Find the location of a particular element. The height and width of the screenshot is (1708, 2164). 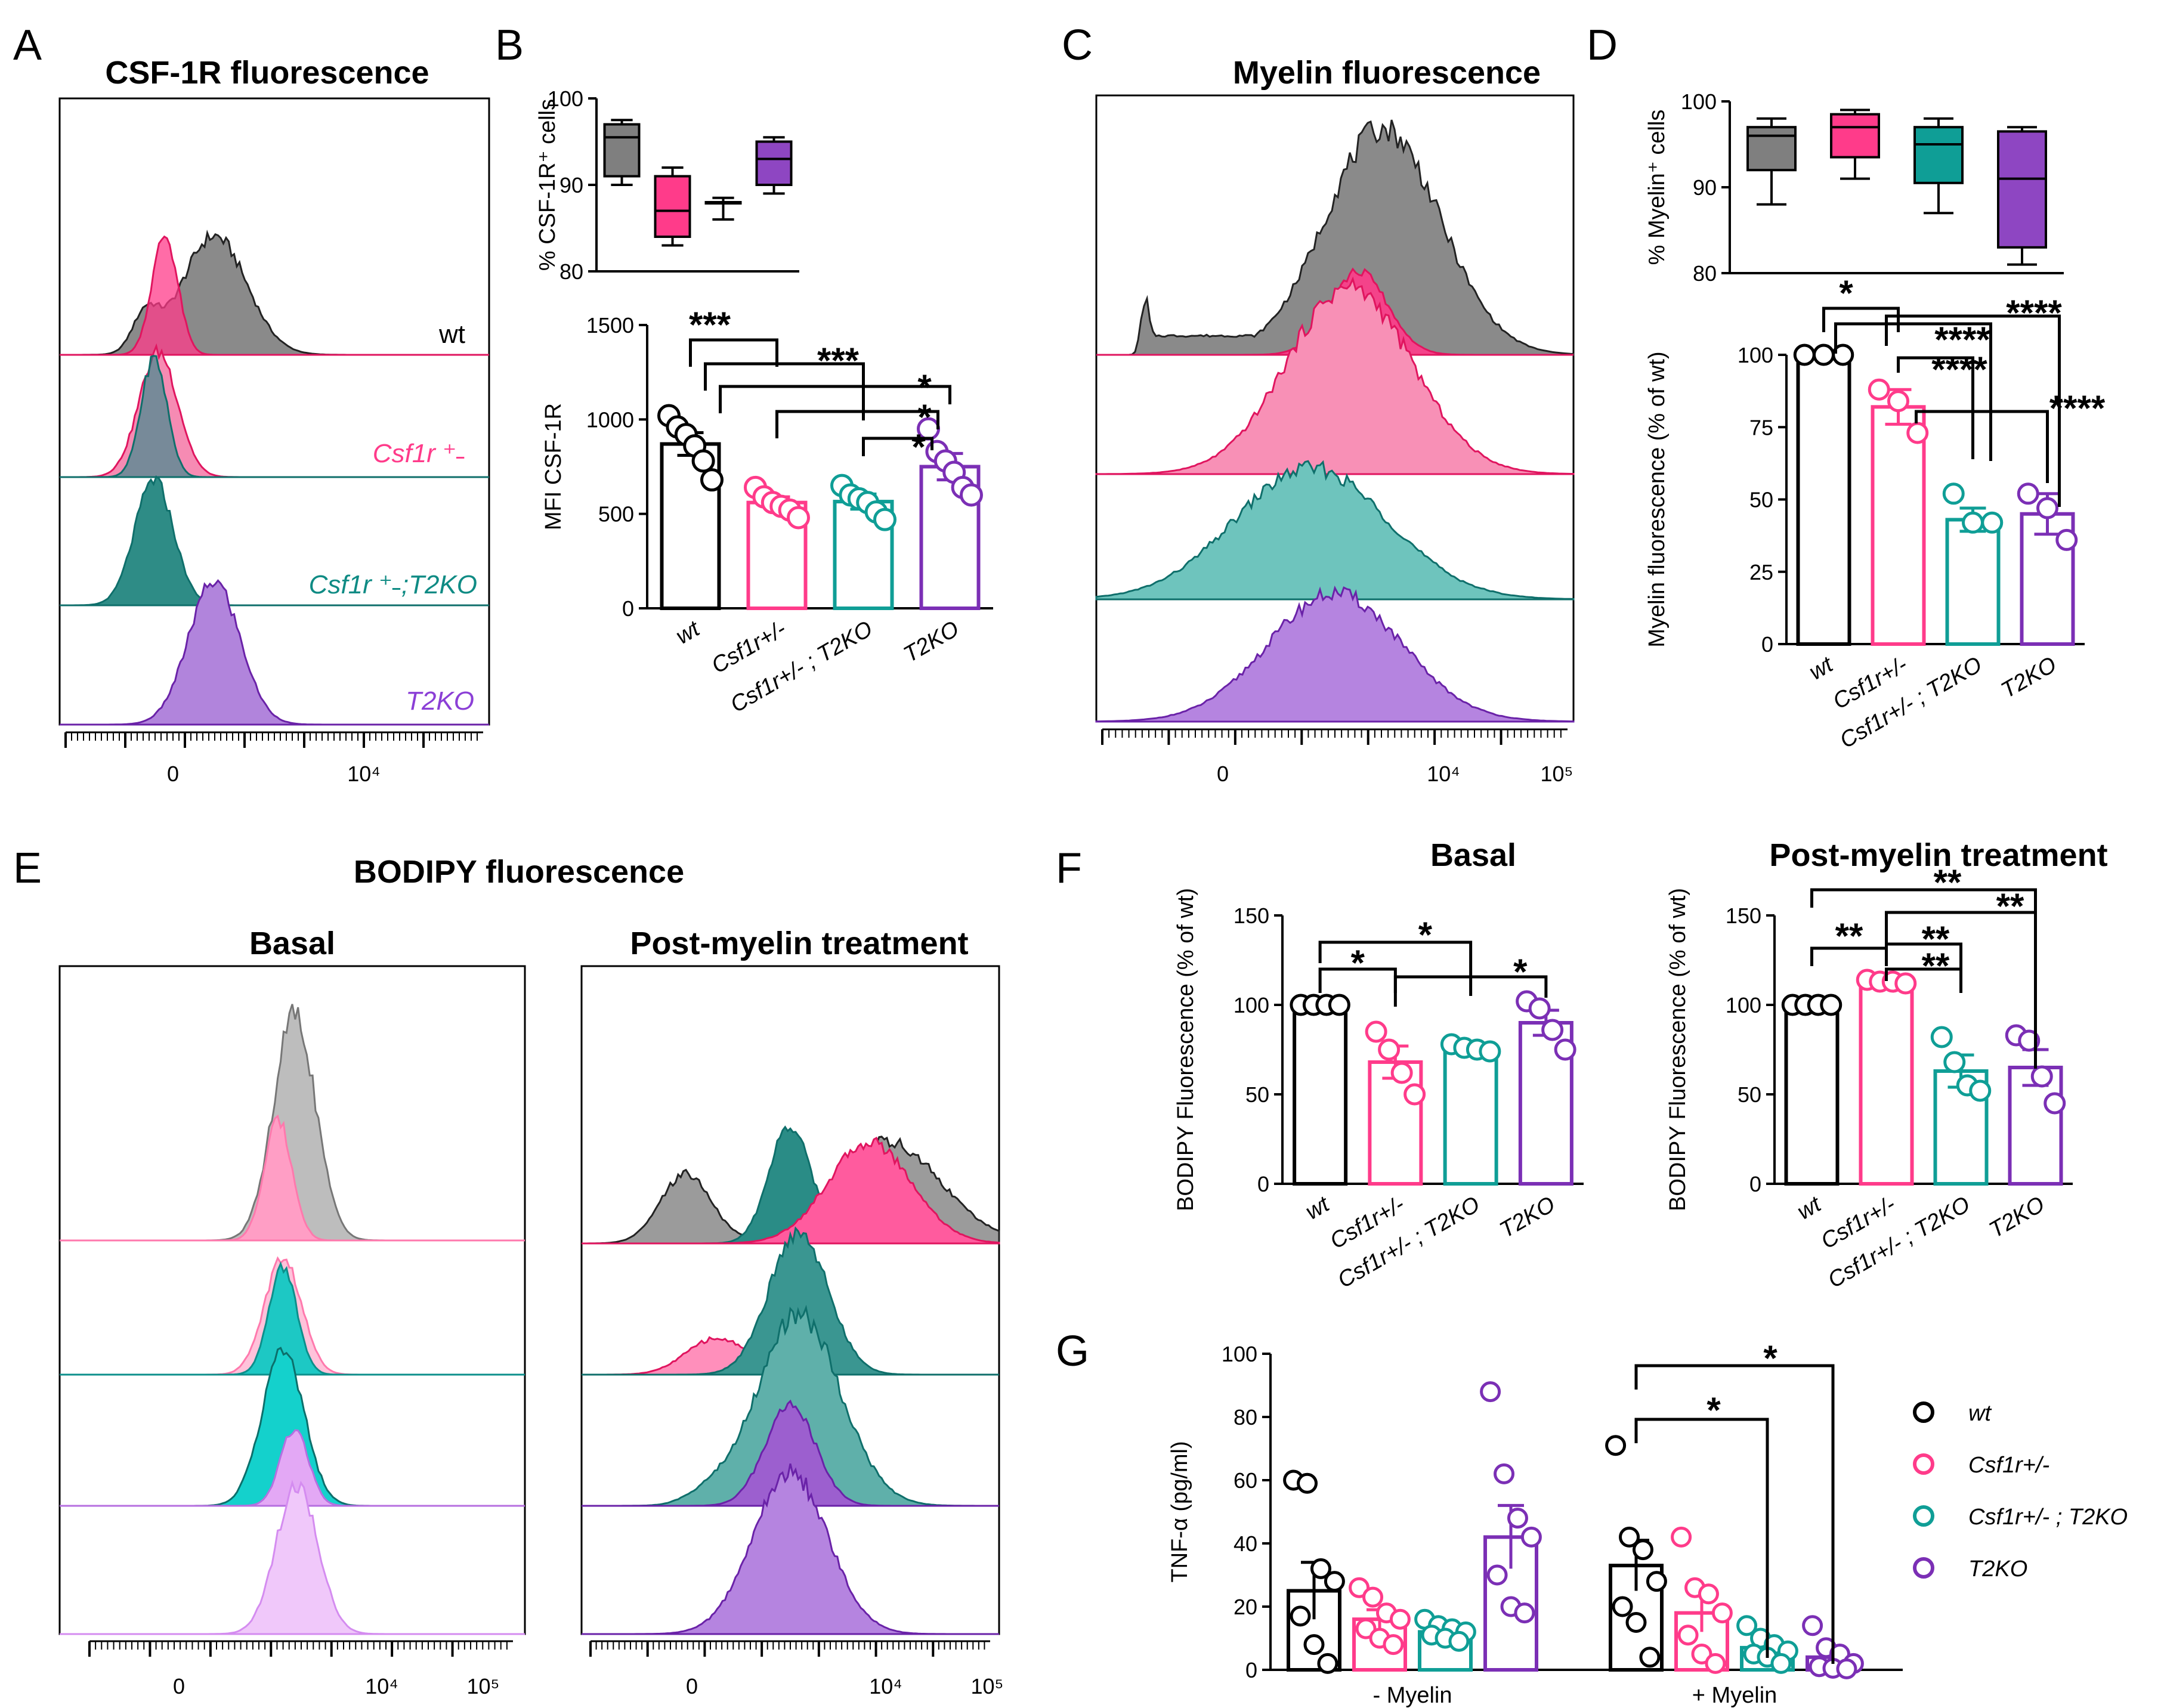

chart-b-bottom-y-tick-label: 500 is located at coordinates (616, 514).